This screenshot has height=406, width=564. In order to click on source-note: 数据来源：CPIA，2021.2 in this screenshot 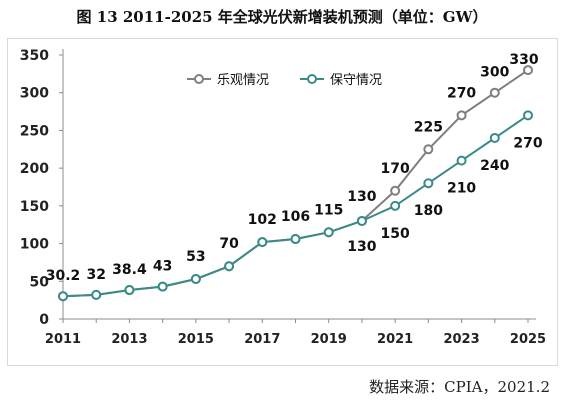, I will do `click(459, 387)`.